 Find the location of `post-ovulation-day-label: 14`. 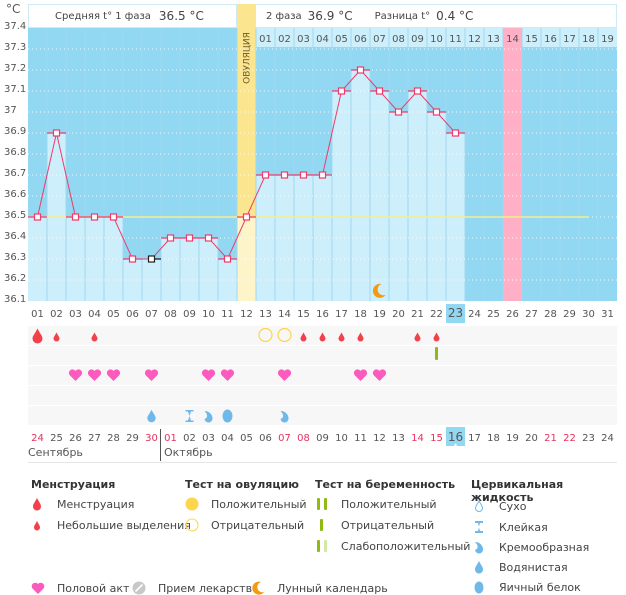

post-ovulation-day-label: 14 is located at coordinates (512, 39).